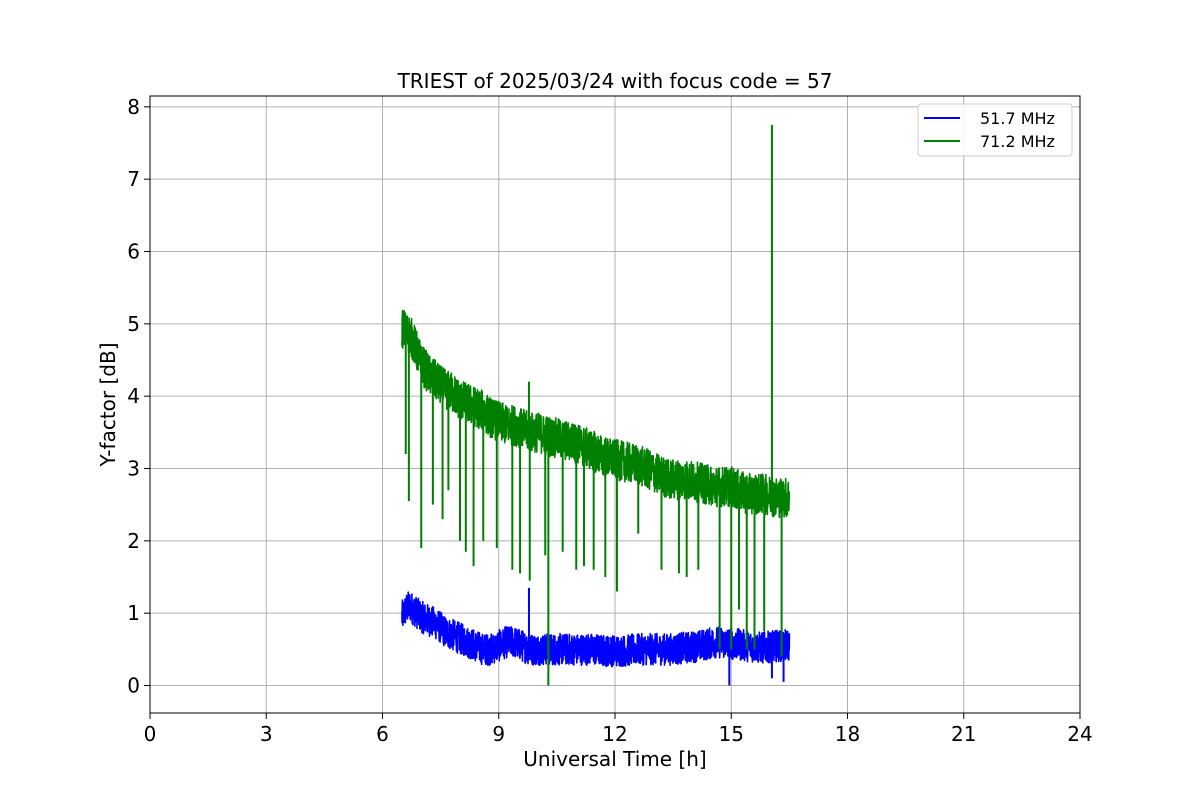 The width and height of the screenshot is (1200, 800). I want to click on y-tick-label: 2, so click(133, 541).